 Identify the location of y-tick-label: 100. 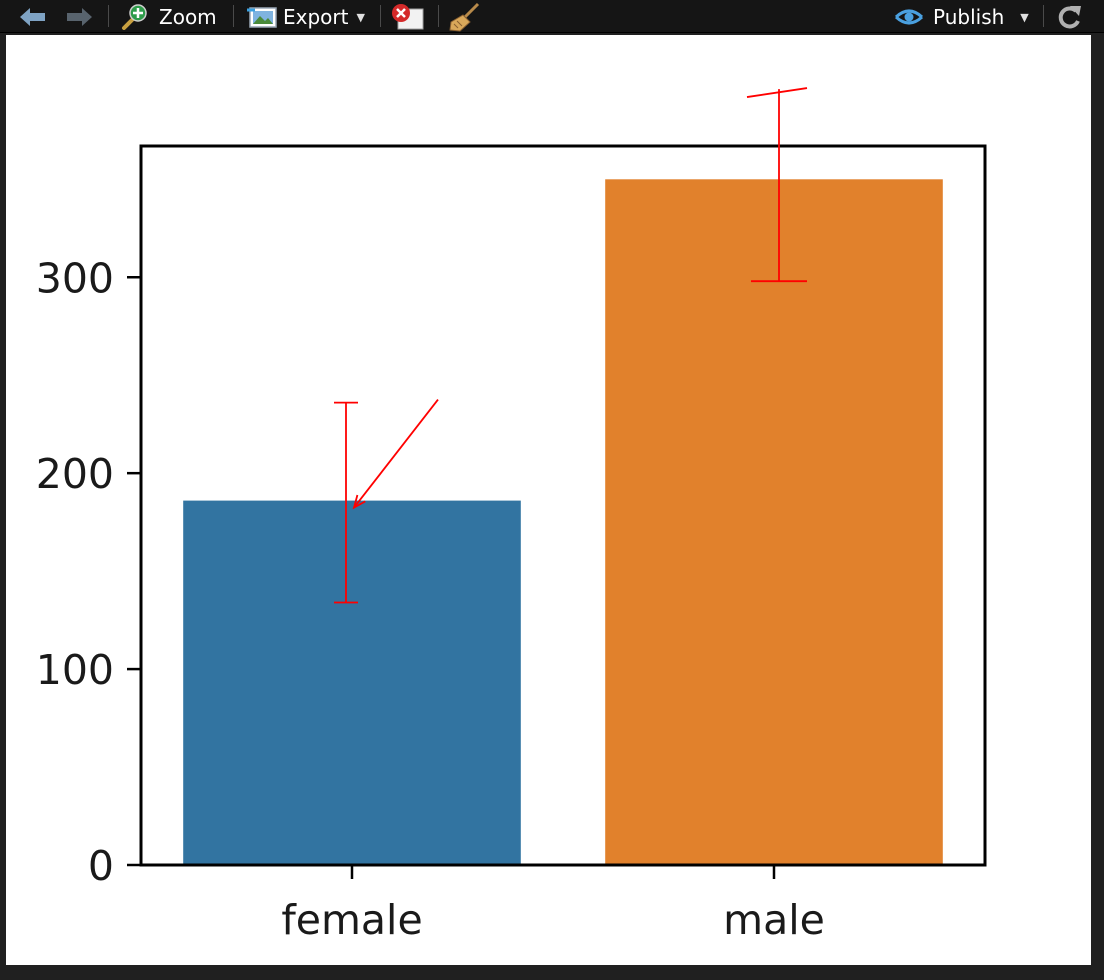
(75, 670).